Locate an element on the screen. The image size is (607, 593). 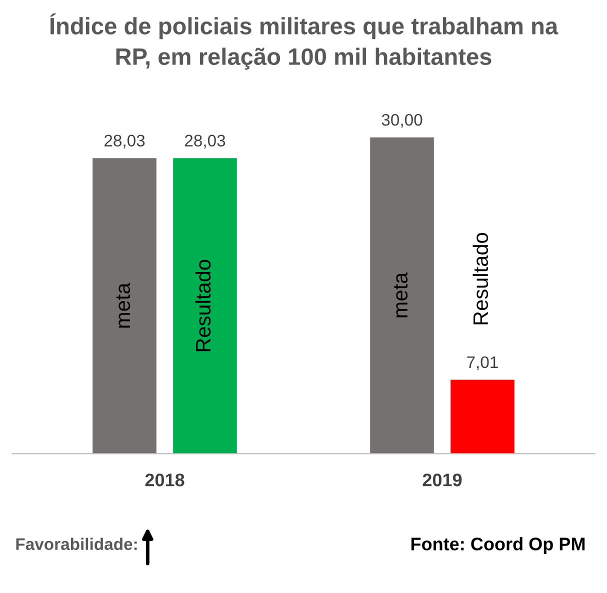
data-label: 30,00 is located at coordinates (402, 121).